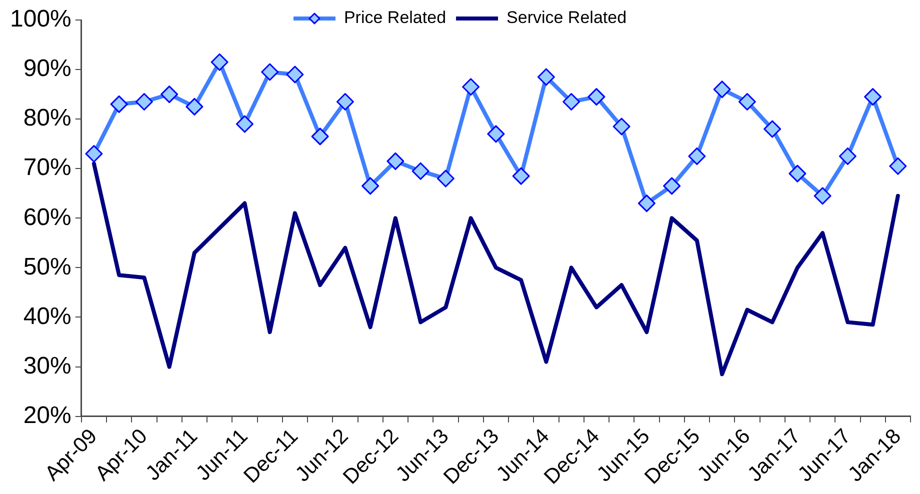 This screenshot has width=920, height=494. I want to click on y-tick-label: 60%, so click(47, 217).